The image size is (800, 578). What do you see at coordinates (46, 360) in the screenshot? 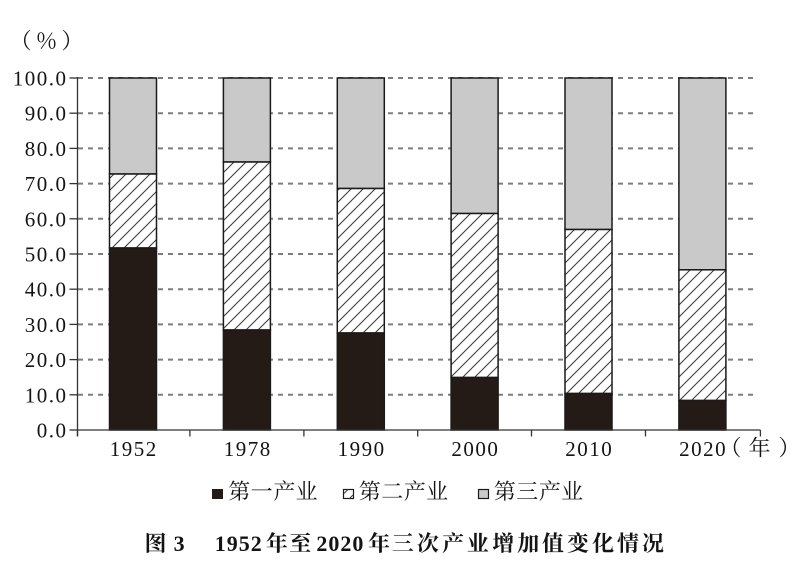
I see `svg-text: 20.0` at bounding box center [46, 360].